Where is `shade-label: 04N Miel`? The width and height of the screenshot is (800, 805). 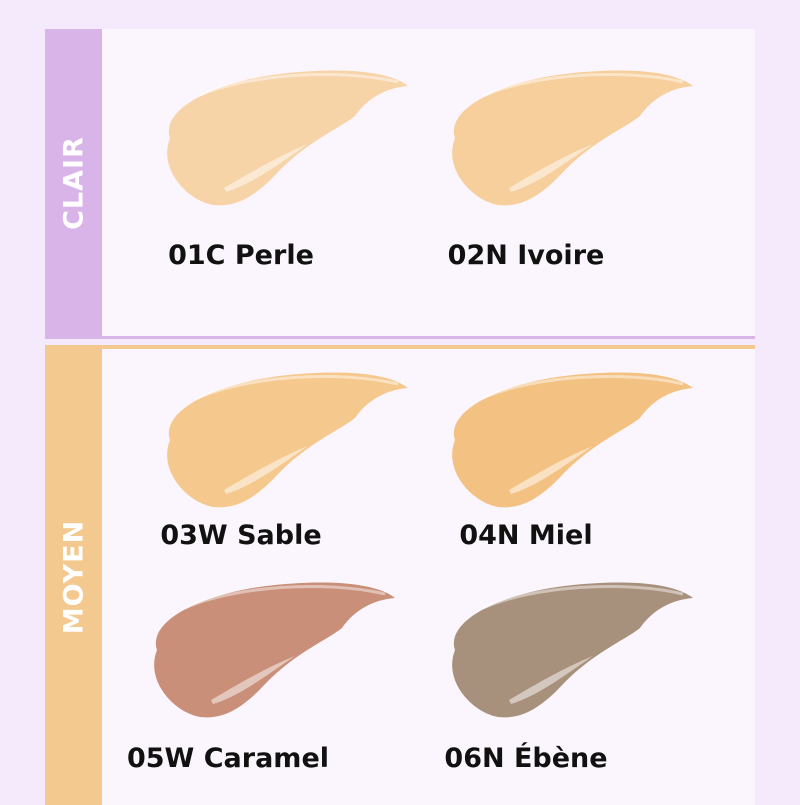
shade-label: 04N Miel is located at coordinates (526, 535).